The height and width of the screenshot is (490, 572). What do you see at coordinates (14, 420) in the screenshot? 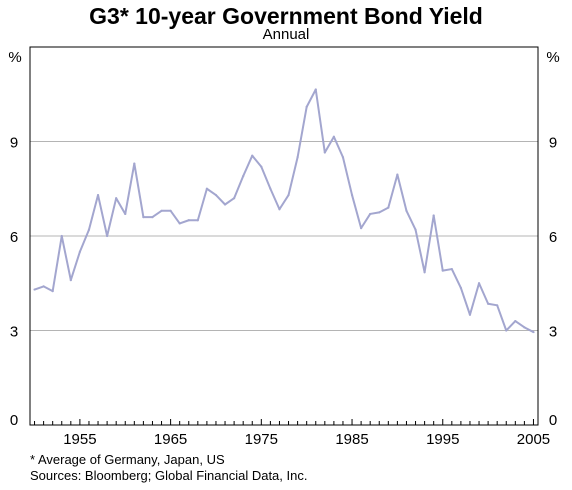
I see `y-tick-label-left: 0` at bounding box center [14, 420].